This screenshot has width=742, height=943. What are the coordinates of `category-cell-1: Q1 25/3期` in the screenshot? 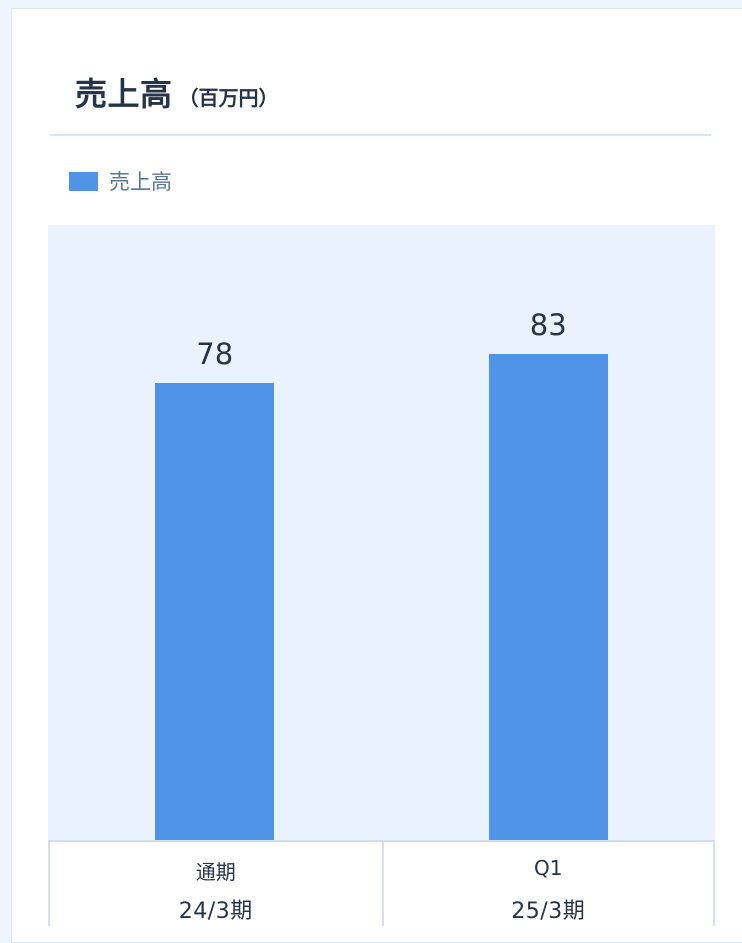 It's located at (548, 884).